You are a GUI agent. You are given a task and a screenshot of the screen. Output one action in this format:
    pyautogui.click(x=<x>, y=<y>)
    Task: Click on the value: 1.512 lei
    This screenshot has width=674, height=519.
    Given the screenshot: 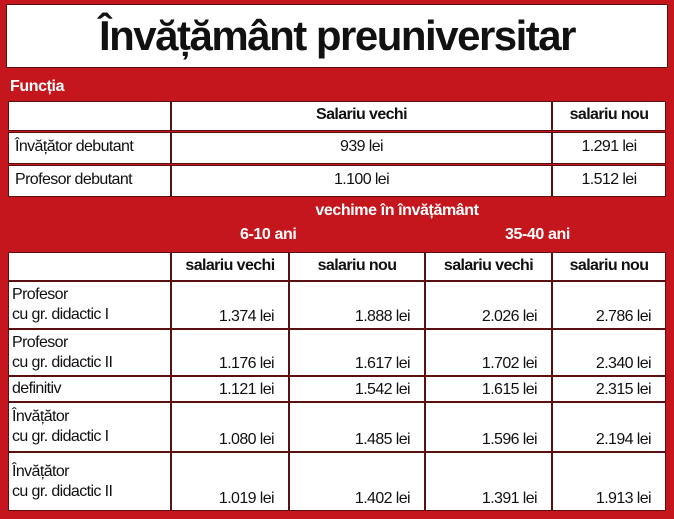 What is the action you would take?
    pyautogui.click(x=609, y=179)
    